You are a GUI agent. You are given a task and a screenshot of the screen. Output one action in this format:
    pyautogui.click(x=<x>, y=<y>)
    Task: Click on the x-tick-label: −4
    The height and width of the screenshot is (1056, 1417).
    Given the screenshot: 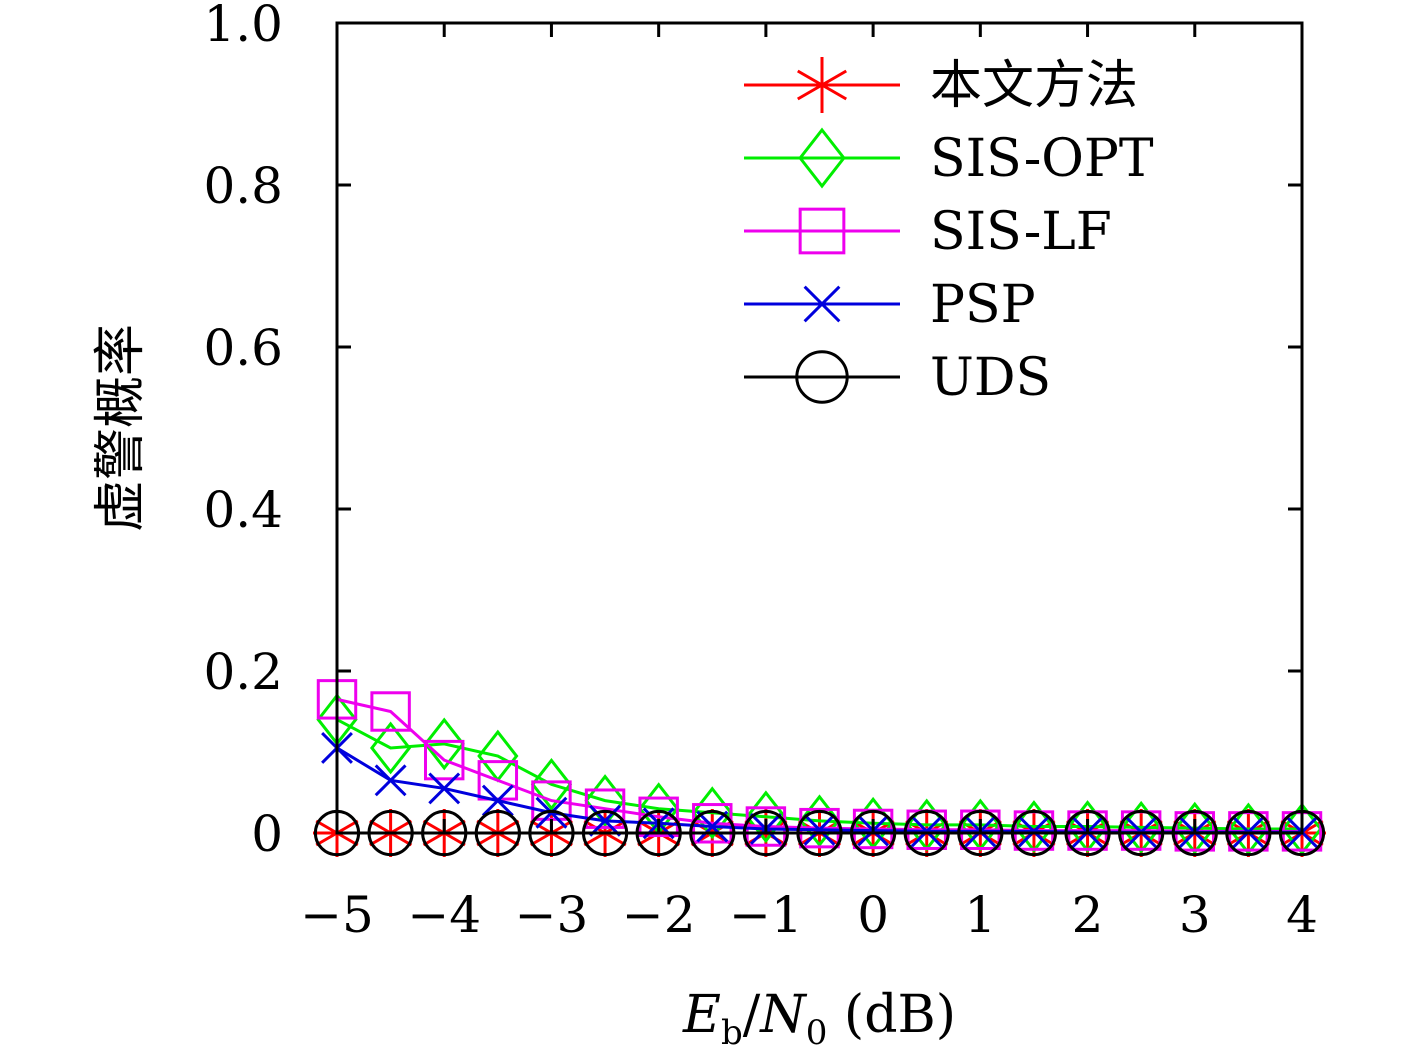 What is the action you would take?
    pyautogui.click(x=444, y=915)
    